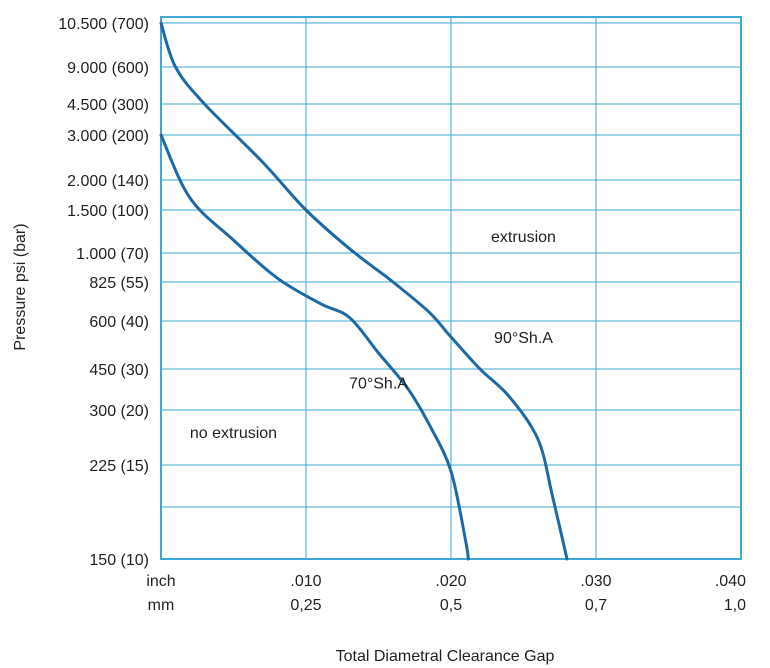  Describe the element at coordinates (596, 605) in the screenshot. I see `x-tick-label-mm: 0,7` at that location.